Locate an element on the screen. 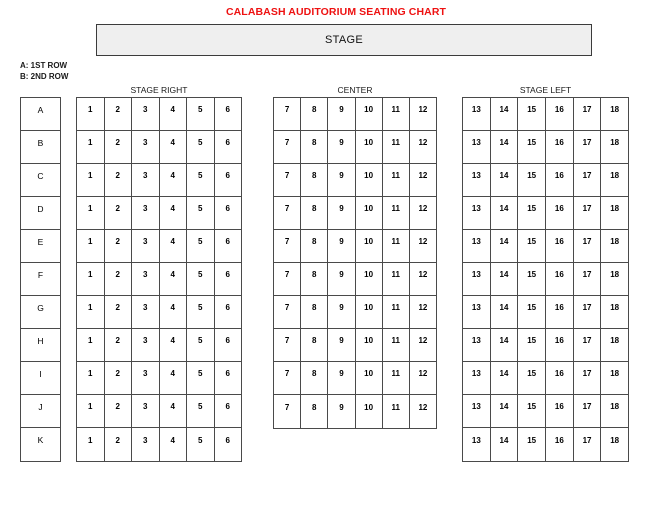 This screenshot has height=510, width=672. seat-c-11: 11 is located at coordinates (396, 180).